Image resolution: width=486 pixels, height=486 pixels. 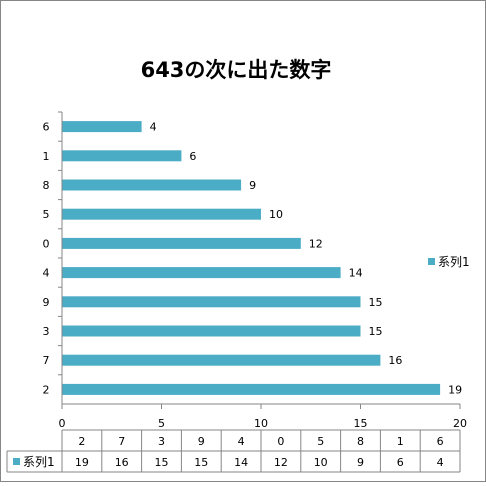 What do you see at coordinates (46, 302) in the screenshot?
I see `category-label: 9` at bounding box center [46, 302].